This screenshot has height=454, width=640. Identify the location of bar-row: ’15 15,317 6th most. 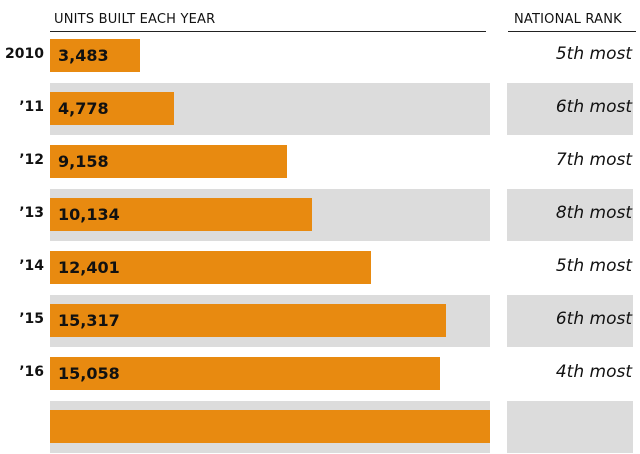
(320, 321).